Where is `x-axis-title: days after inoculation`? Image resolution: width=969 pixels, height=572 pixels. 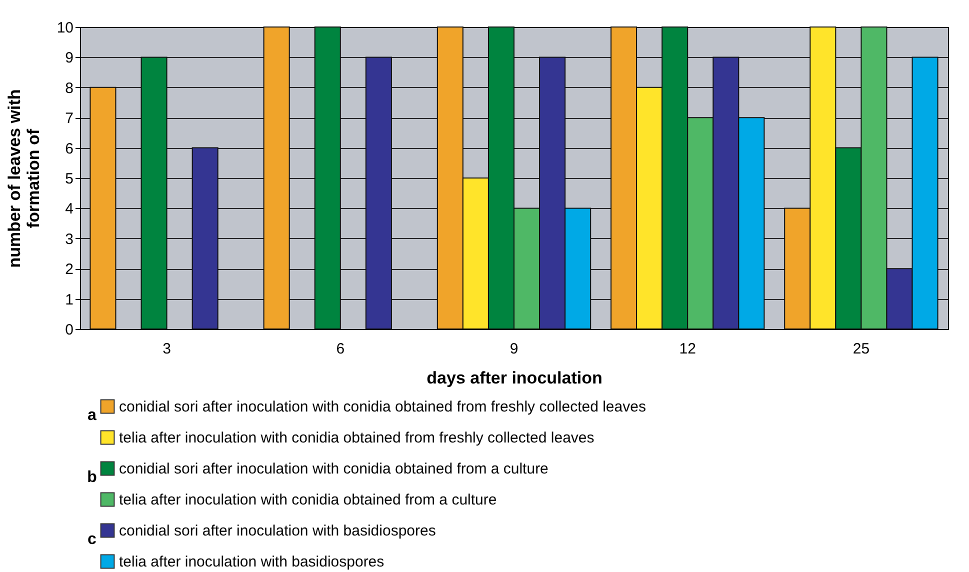 x-axis-title: days after inoculation is located at coordinates (514, 378).